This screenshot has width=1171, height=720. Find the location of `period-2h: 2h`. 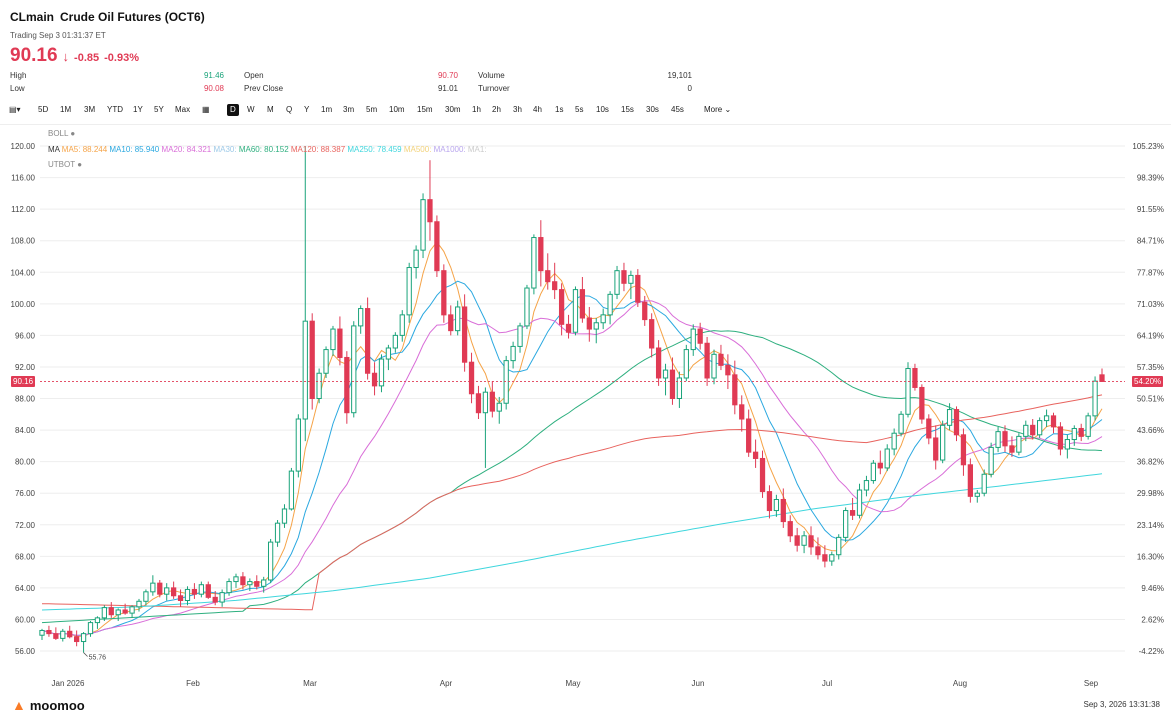

period-2h: 2h is located at coordinates (496, 109).